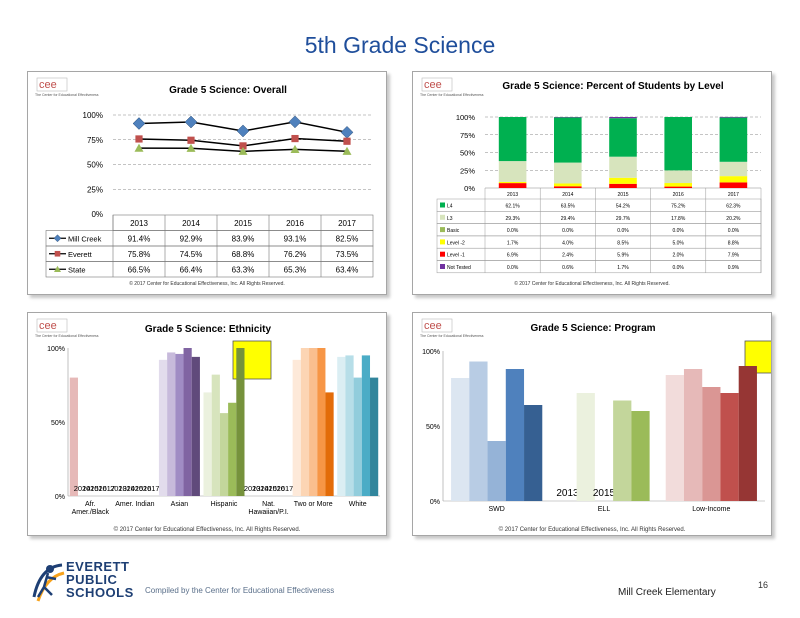 The width and height of the screenshot is (800, 618). I want to click on district-logo-line2: PUBLIC, so click(92, 579).